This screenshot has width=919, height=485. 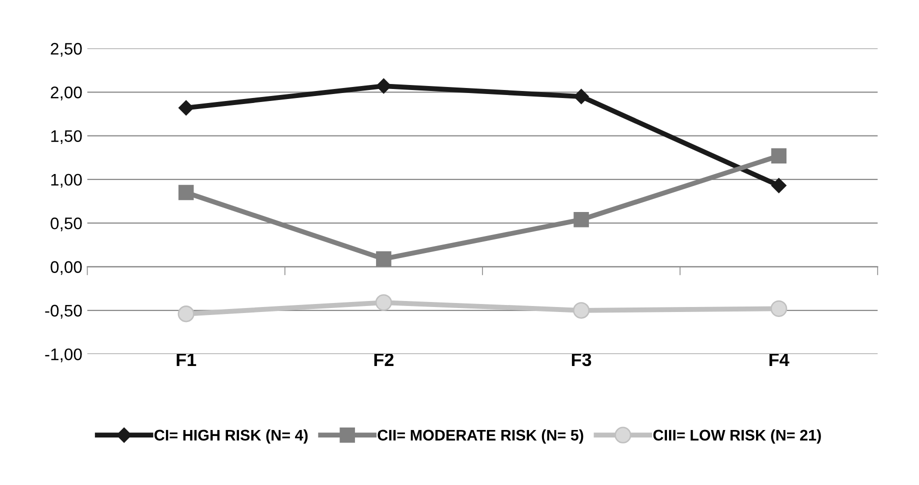 I want to click on legend-label: CII= MODERATE RISK (N= 5), so click(x=481, y=436).